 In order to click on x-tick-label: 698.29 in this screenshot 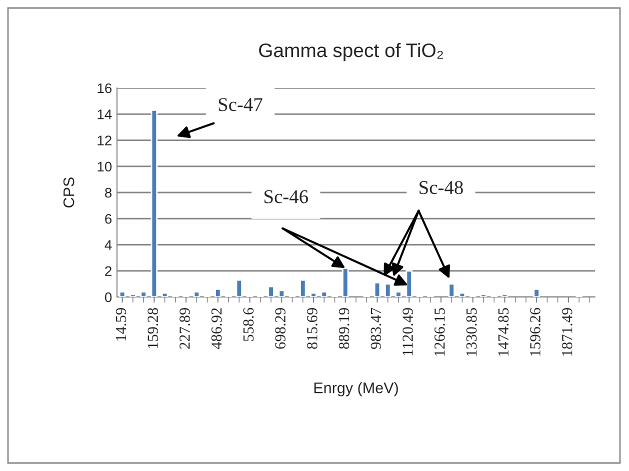, I will do `click(280, 328)`.